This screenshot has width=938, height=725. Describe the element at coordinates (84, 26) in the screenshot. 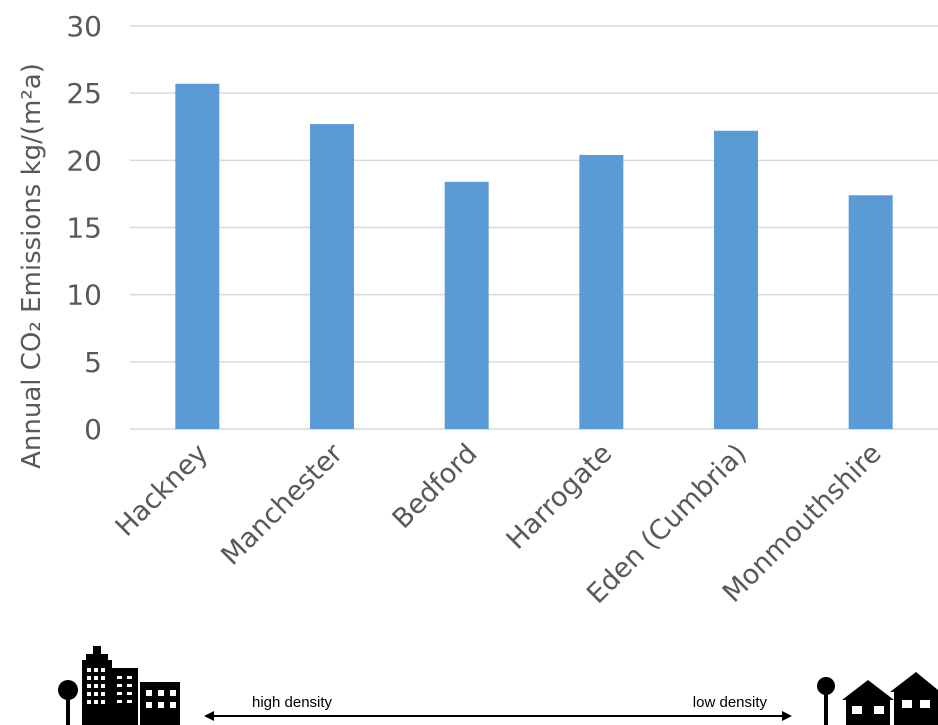

I see `y-tick-label: 30` at that location.